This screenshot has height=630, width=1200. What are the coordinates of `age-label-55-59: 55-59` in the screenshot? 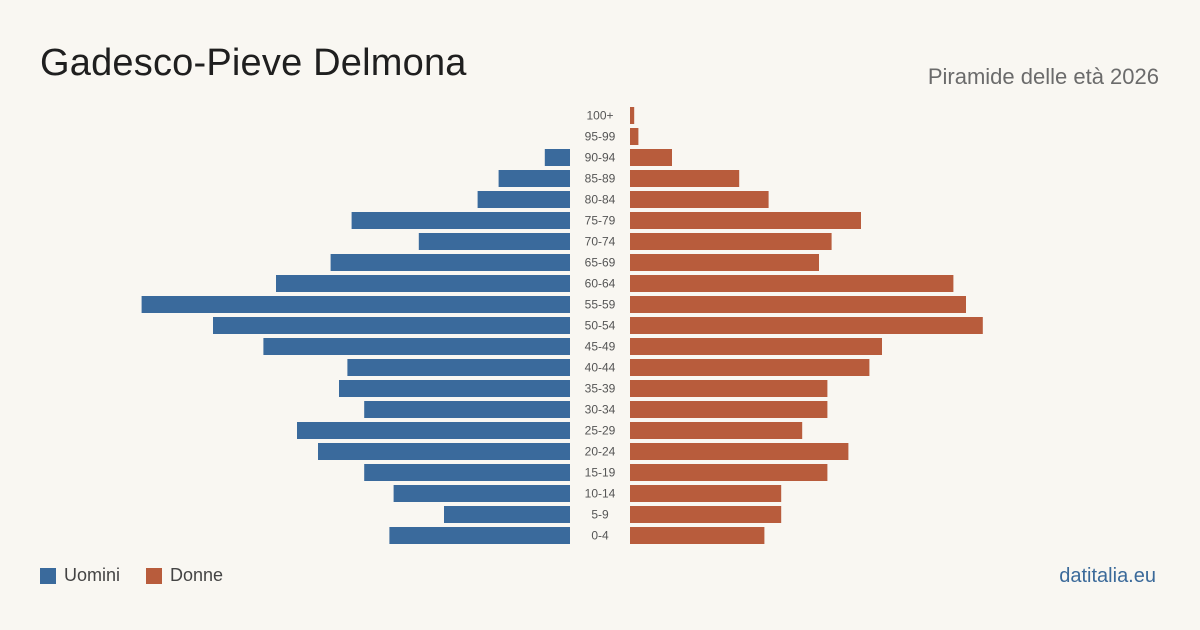 It's located at (600, 305).